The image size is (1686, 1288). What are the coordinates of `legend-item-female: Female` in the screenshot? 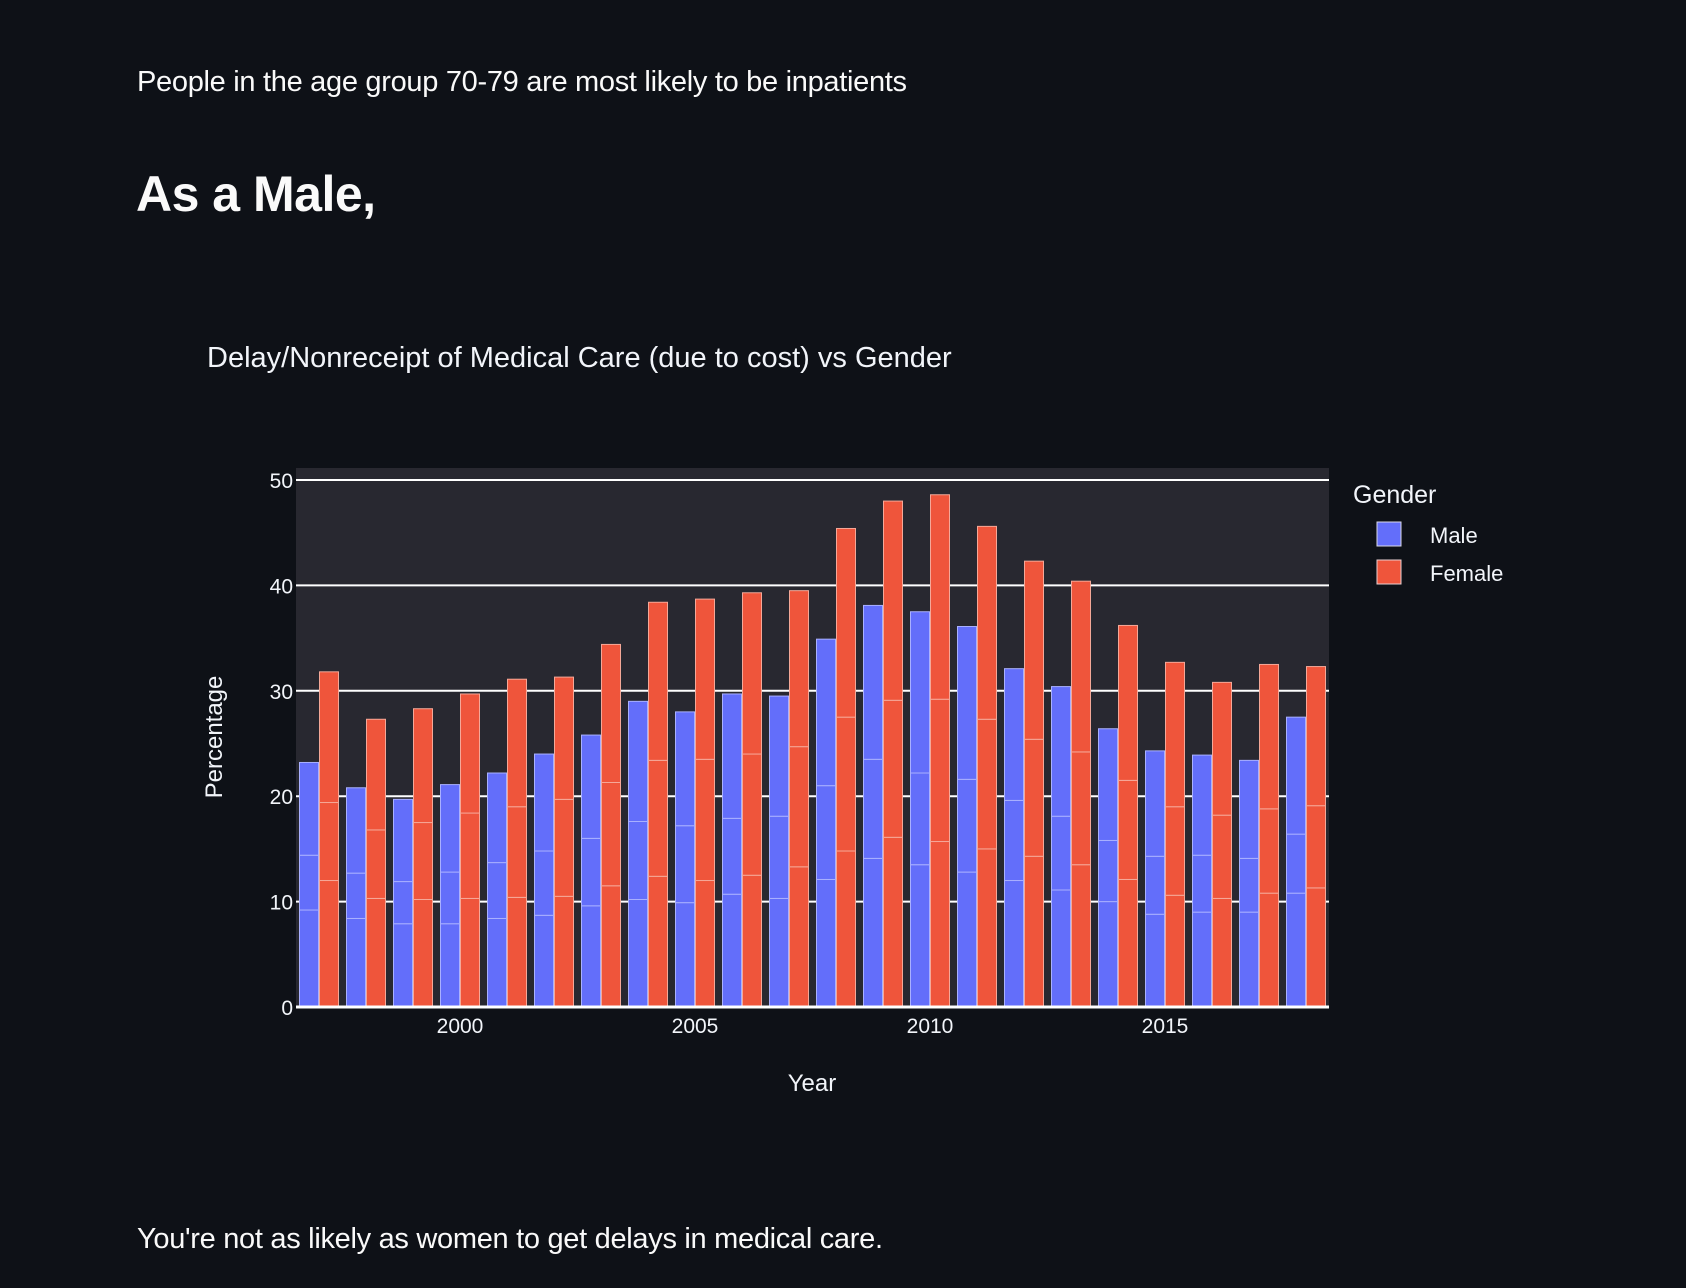 It's located at (1439, 572).